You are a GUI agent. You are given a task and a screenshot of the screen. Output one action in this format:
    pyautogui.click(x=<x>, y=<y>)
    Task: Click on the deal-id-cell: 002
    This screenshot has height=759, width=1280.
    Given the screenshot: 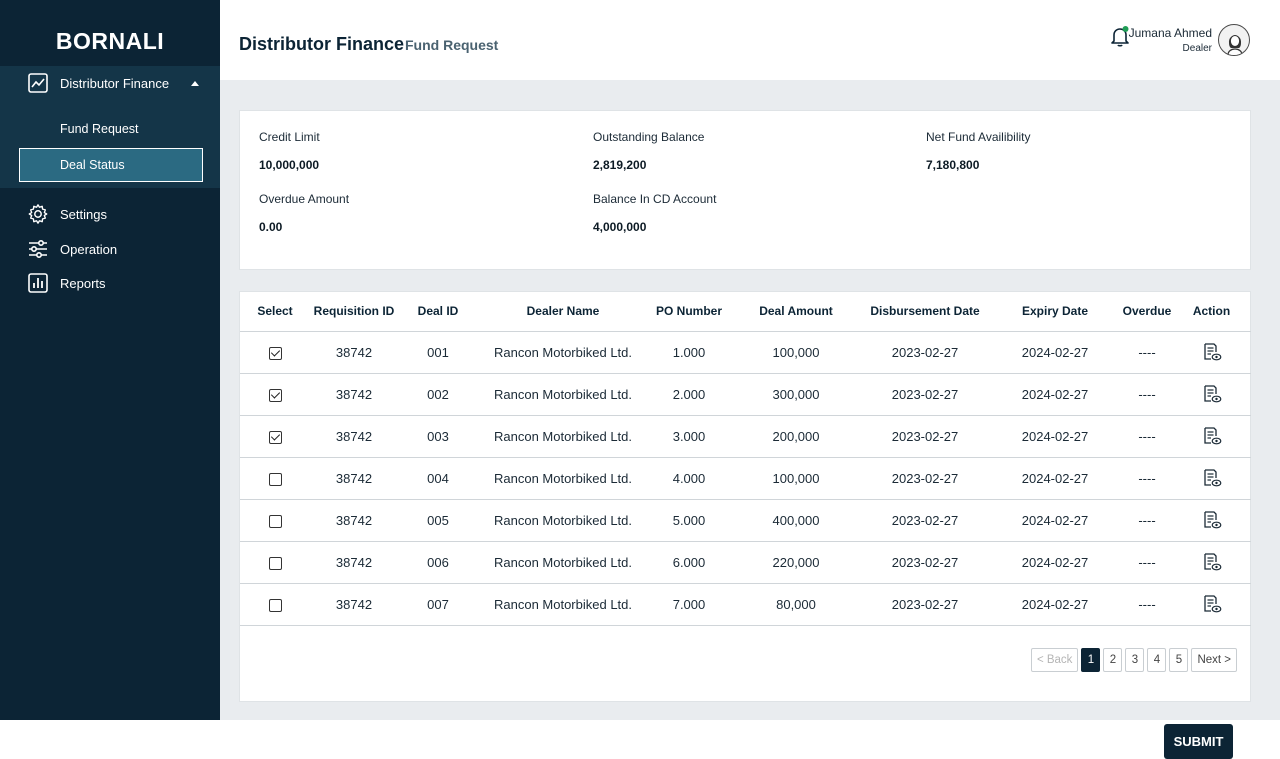 What is the action you would take?
    pyautogui.click(x=438, y=394)
    